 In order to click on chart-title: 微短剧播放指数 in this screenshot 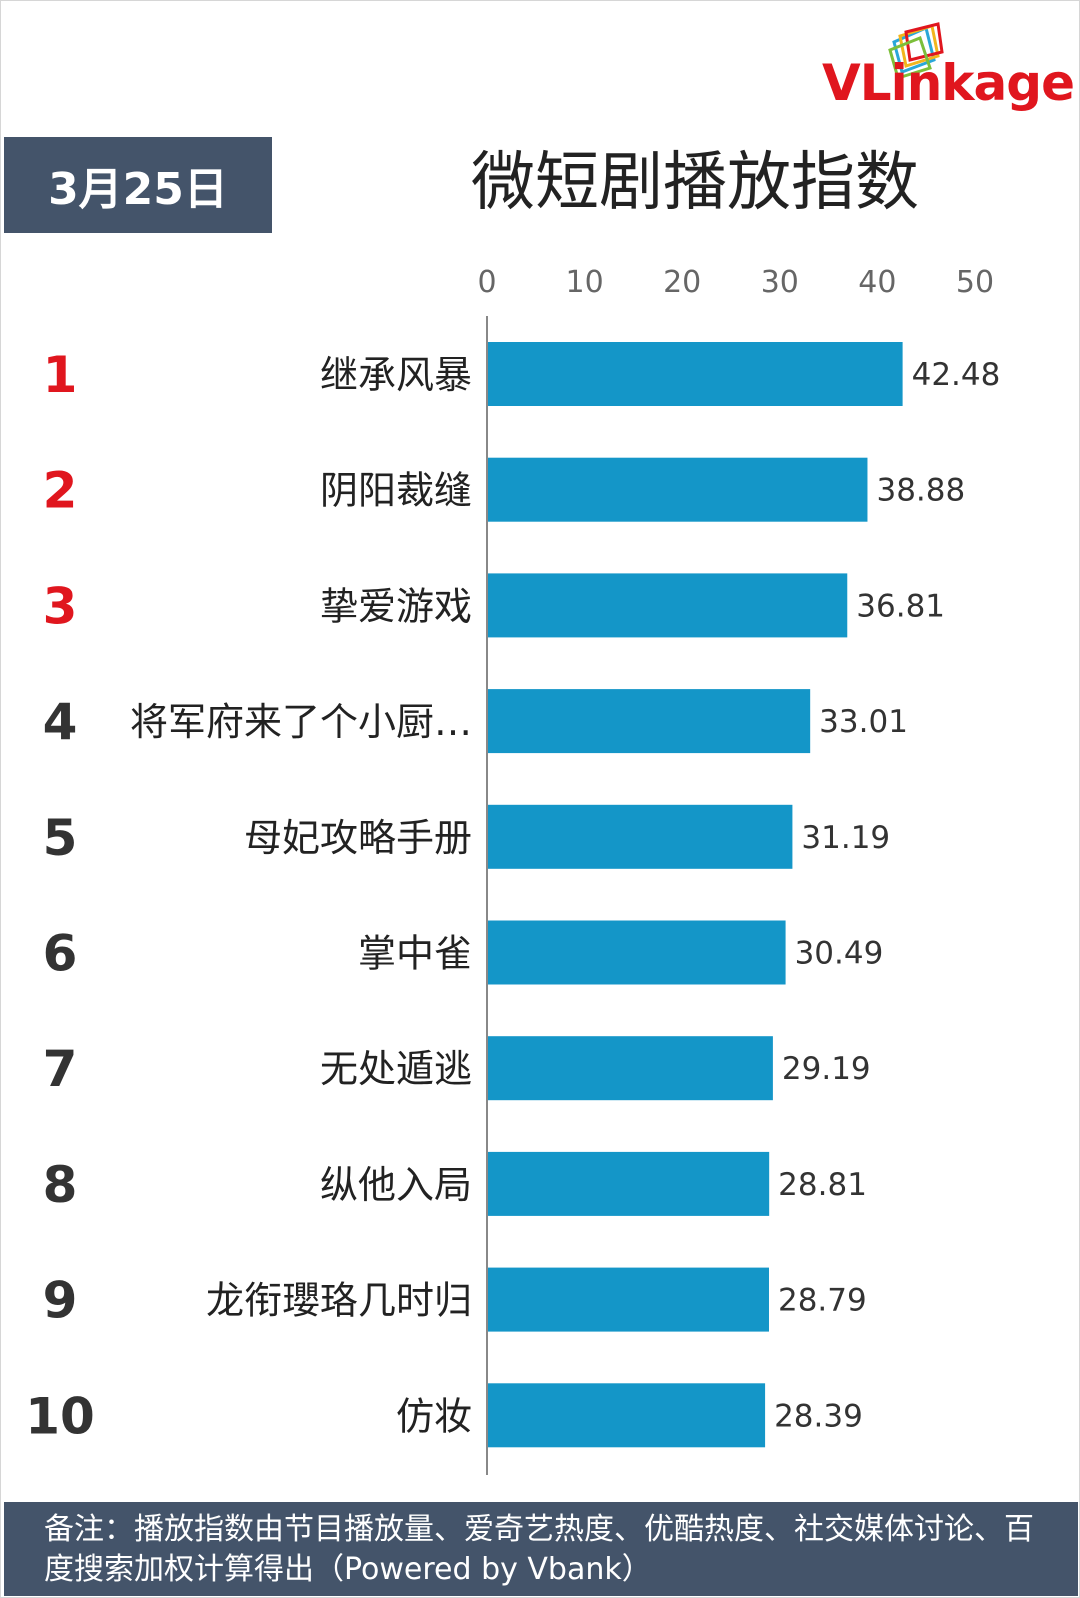, I will do `click(695, 183)`.